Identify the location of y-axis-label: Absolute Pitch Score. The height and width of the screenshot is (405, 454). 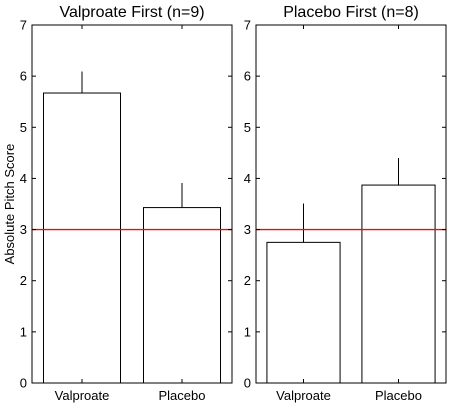
(9, 204).